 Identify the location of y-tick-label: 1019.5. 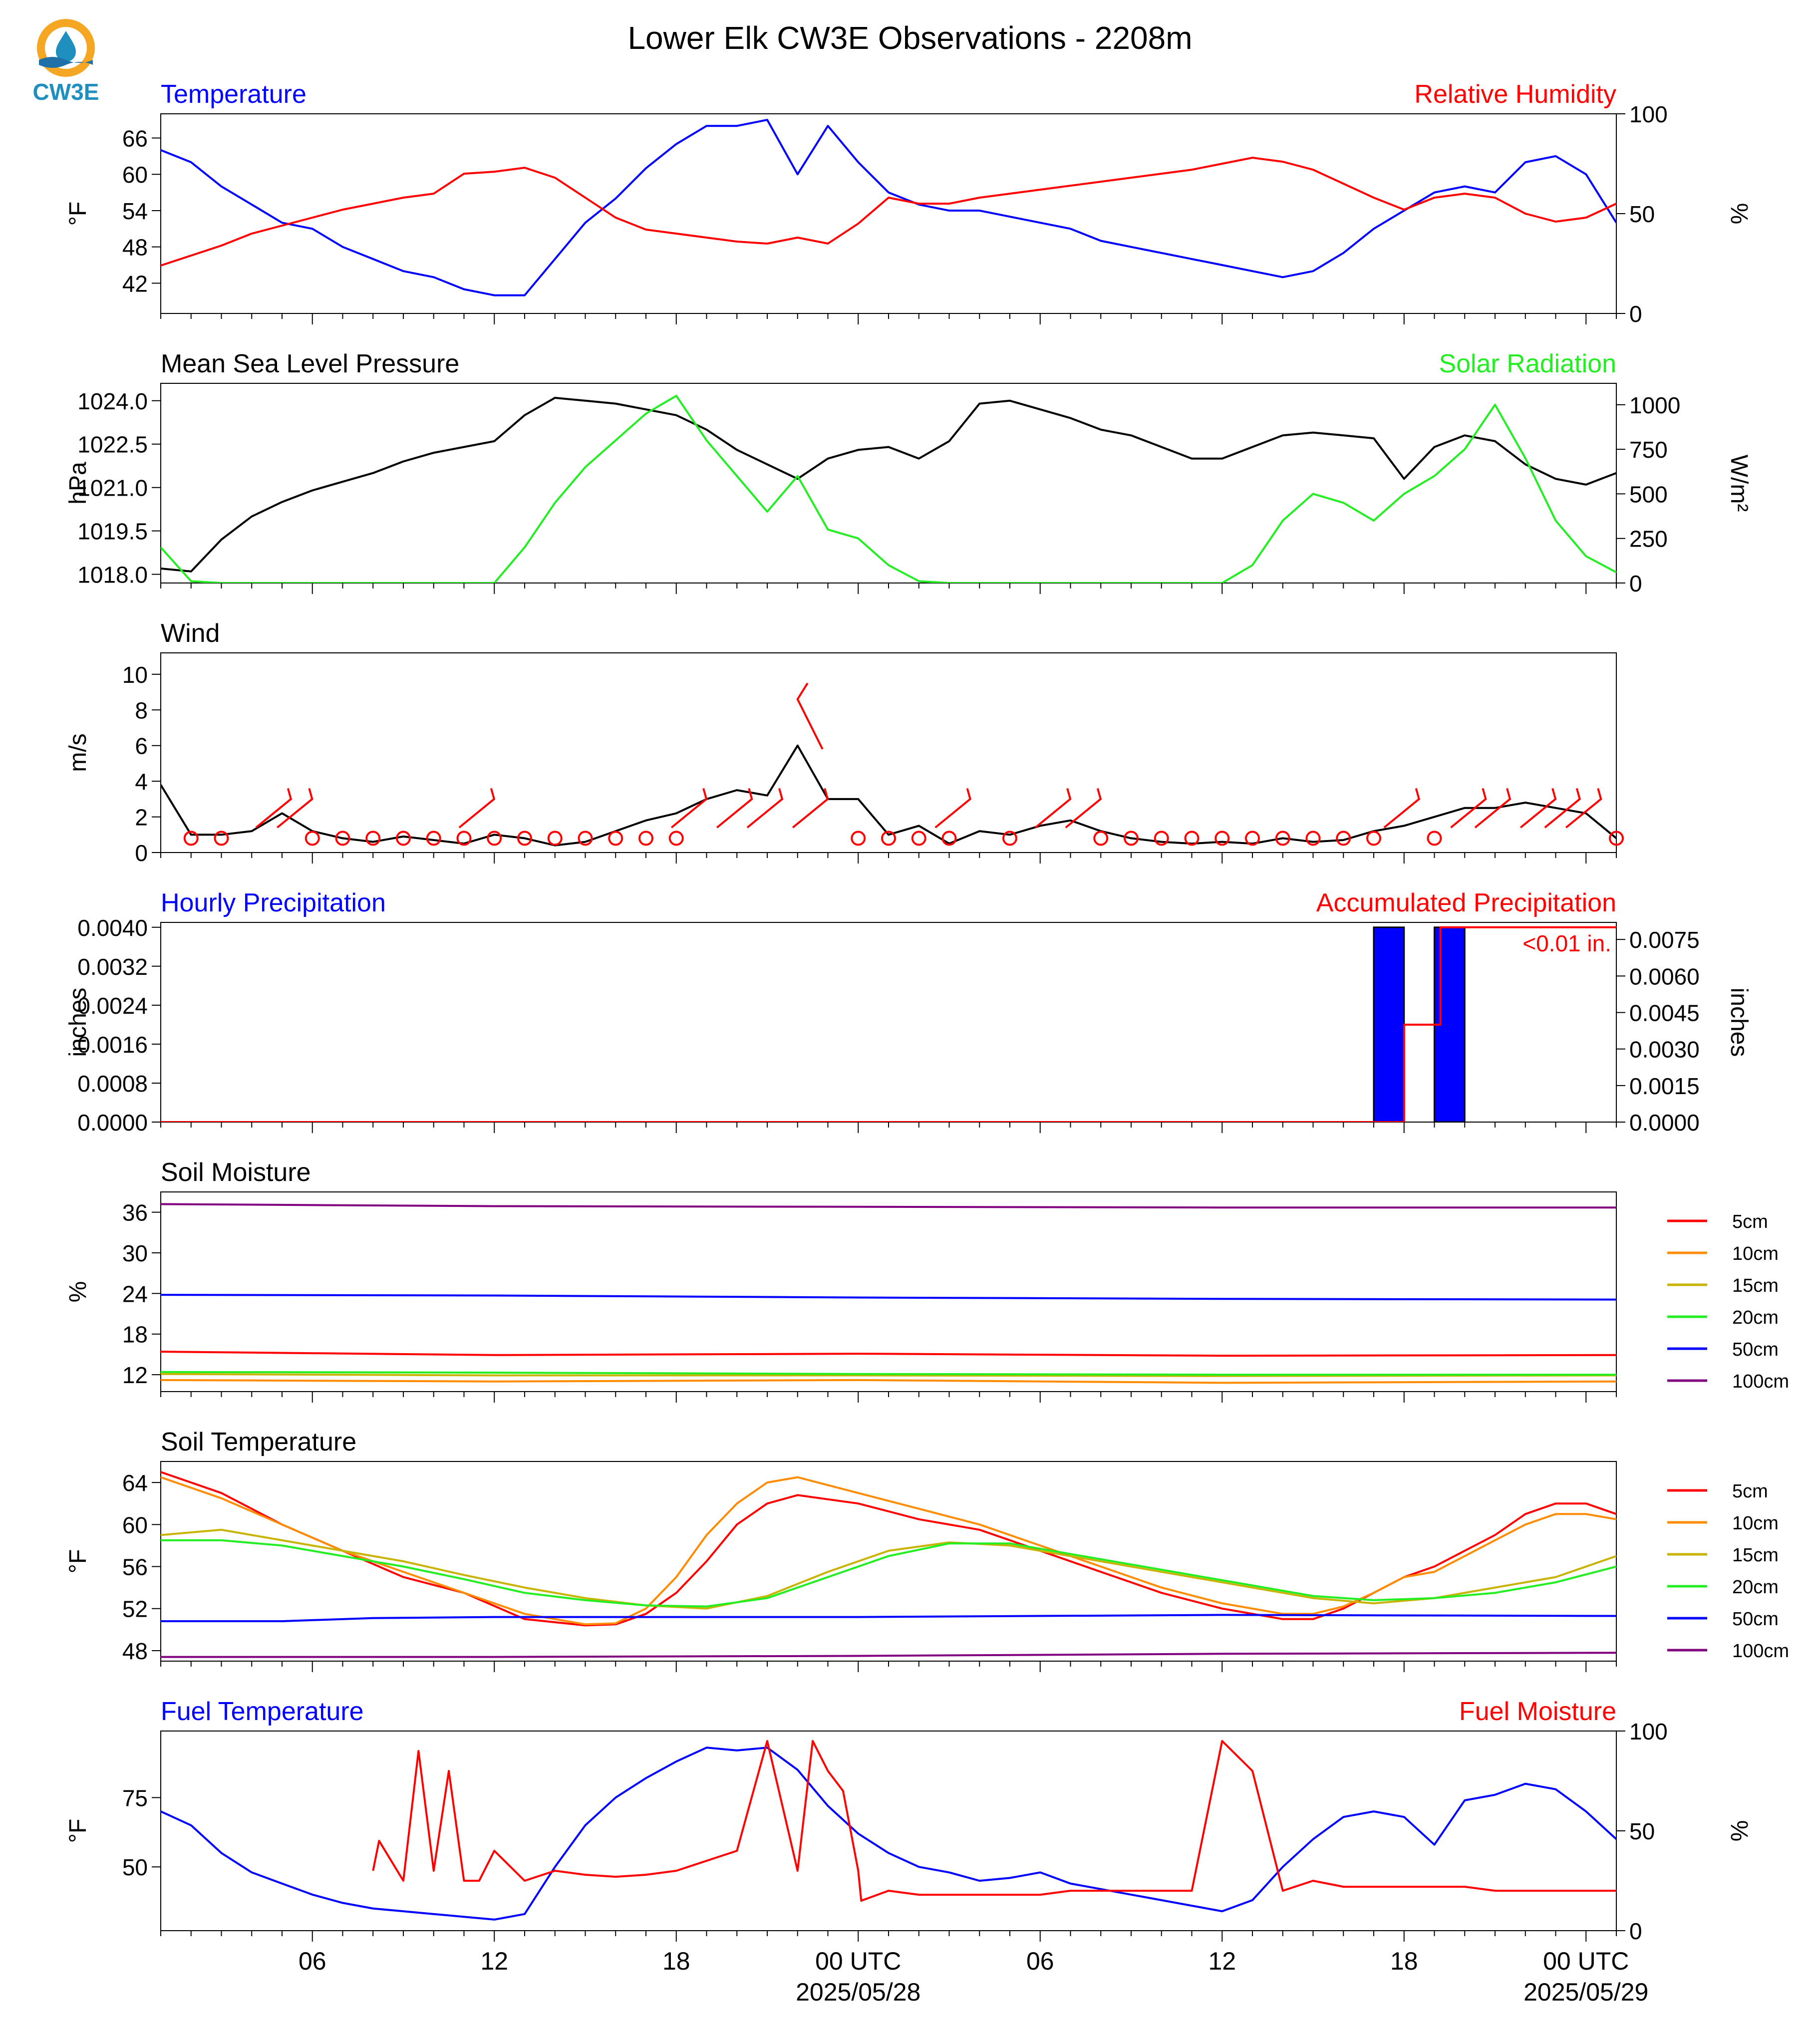
(112, 532).